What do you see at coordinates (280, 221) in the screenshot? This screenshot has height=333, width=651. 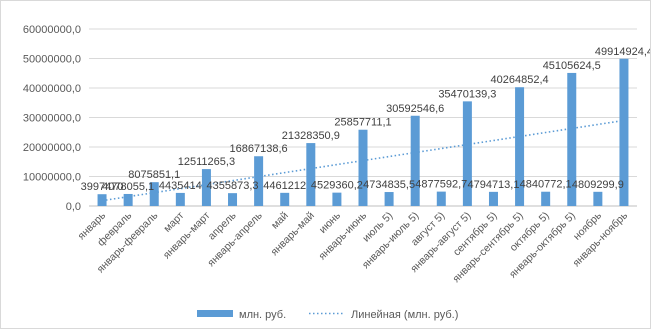 I see `x-tick-label: май` at bounding box center [280, 221].